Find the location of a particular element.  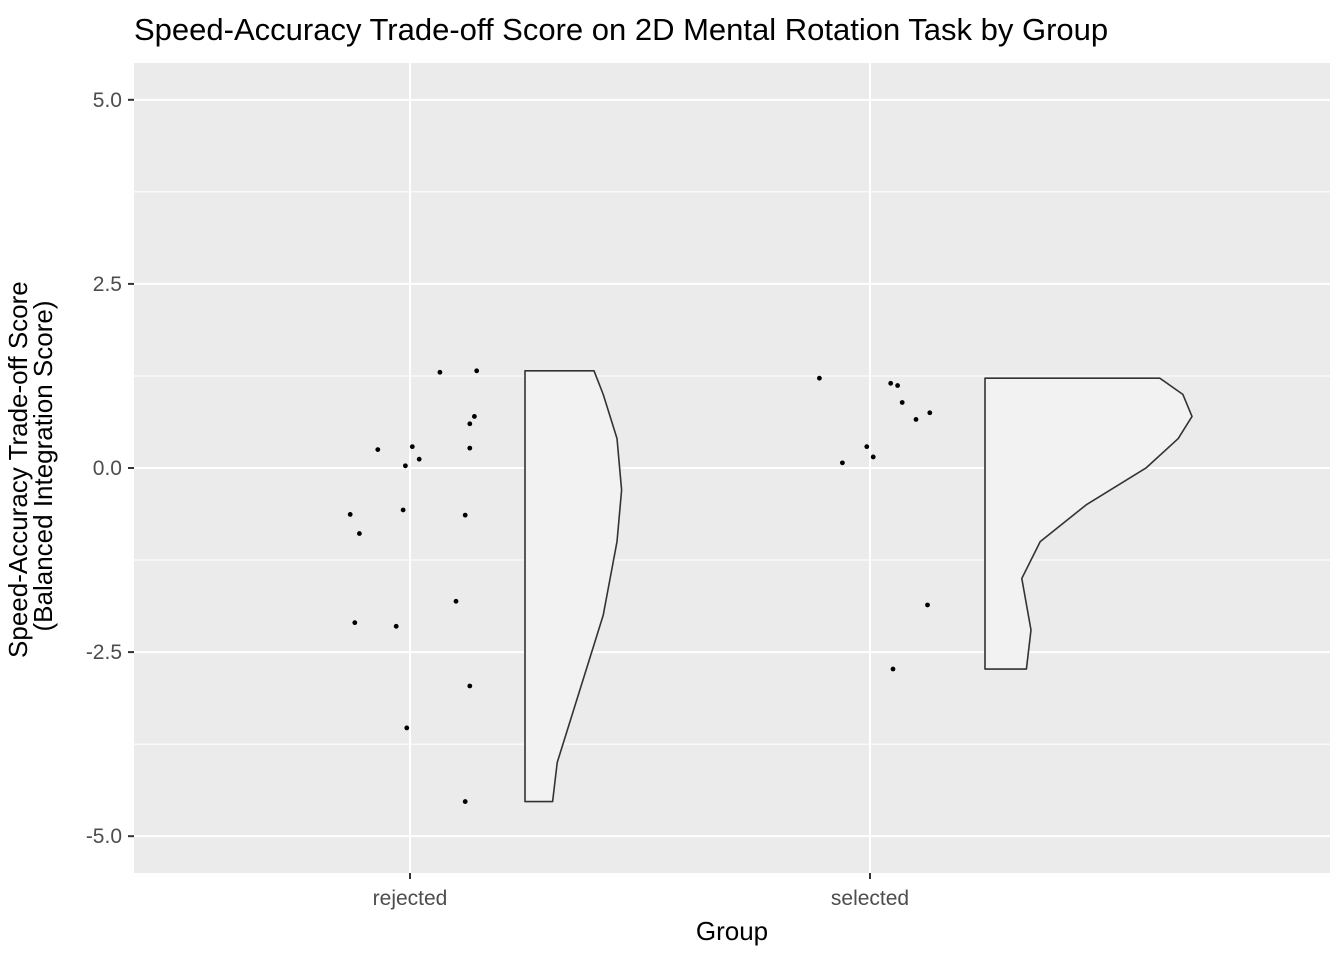

y-tick-label: 2.5 is located at coordinates (107, 284).